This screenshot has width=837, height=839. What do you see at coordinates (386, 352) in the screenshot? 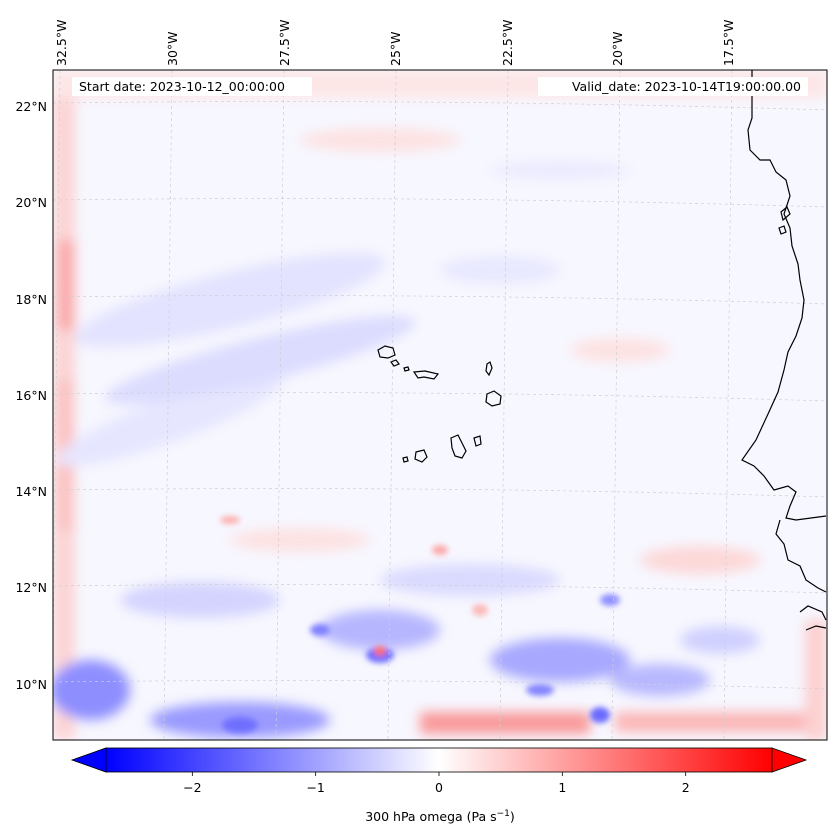
I see `cape-verde-santo-antao` at bounding box center [386, 352].